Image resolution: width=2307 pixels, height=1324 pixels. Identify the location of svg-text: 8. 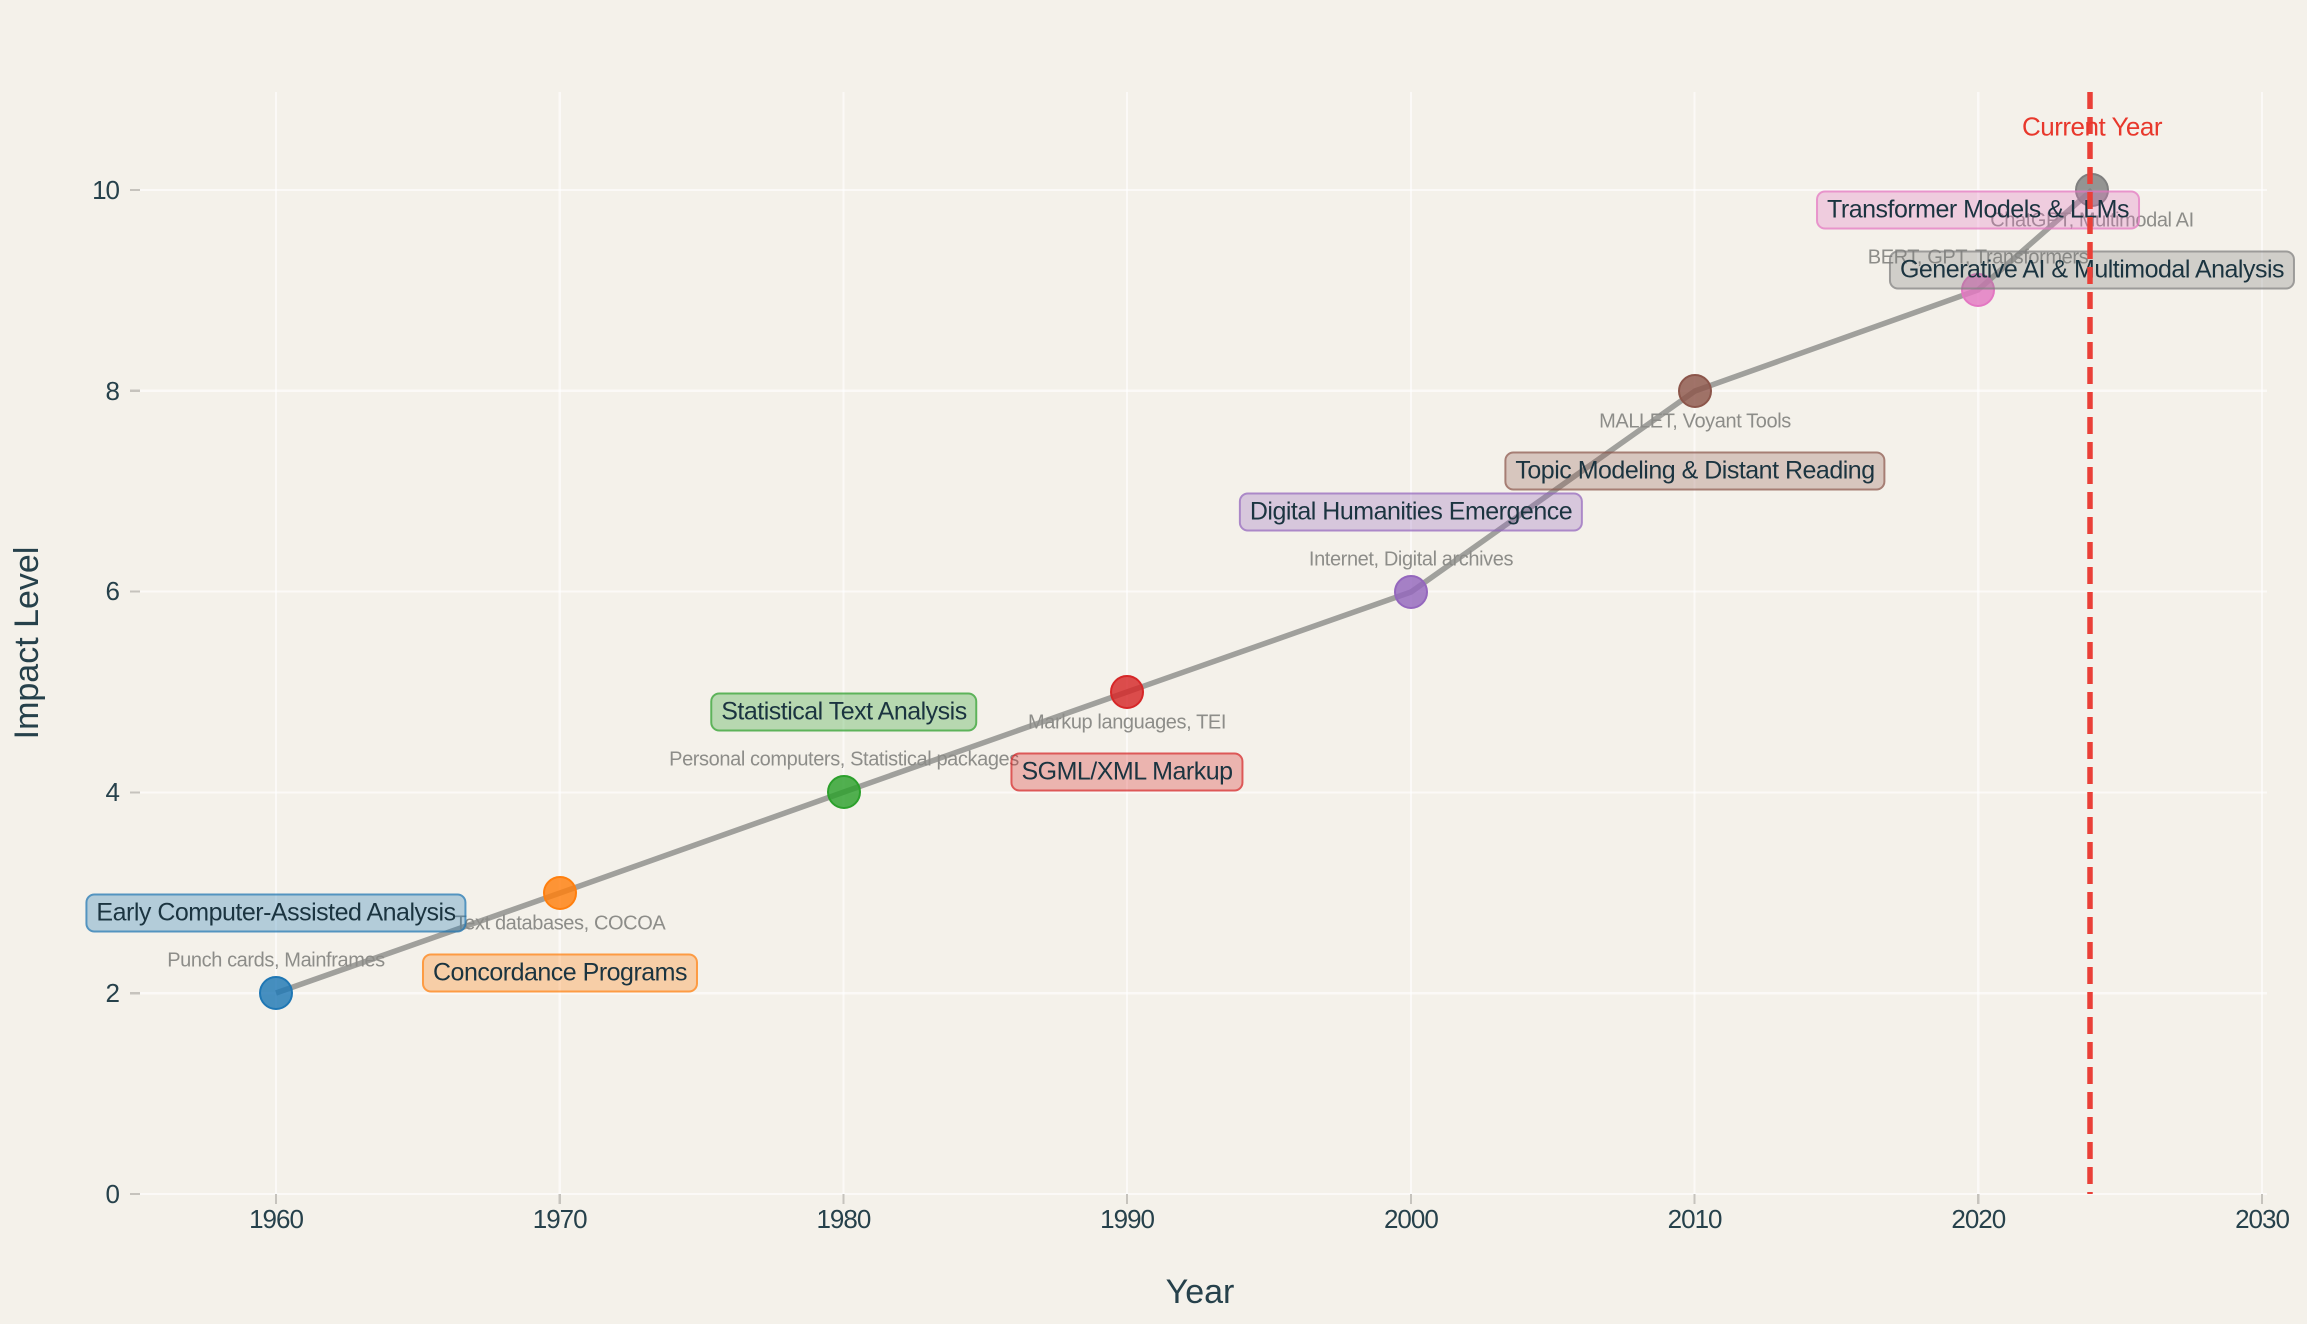
(113, 391).